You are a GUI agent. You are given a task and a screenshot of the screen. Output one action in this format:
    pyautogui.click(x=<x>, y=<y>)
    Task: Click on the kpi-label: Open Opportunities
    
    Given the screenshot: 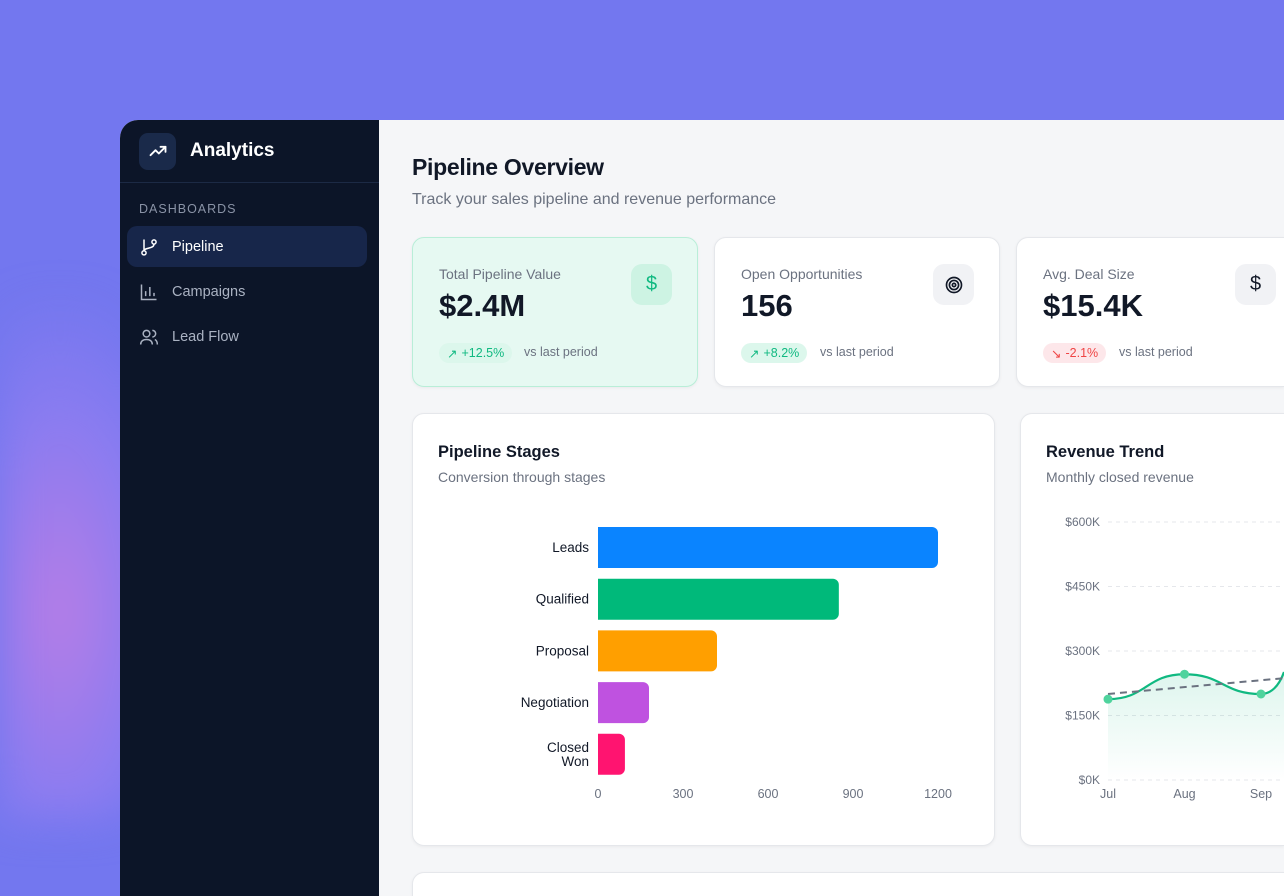 What is the action you would take?
    pyautogui.click(x=802, y=274)
    